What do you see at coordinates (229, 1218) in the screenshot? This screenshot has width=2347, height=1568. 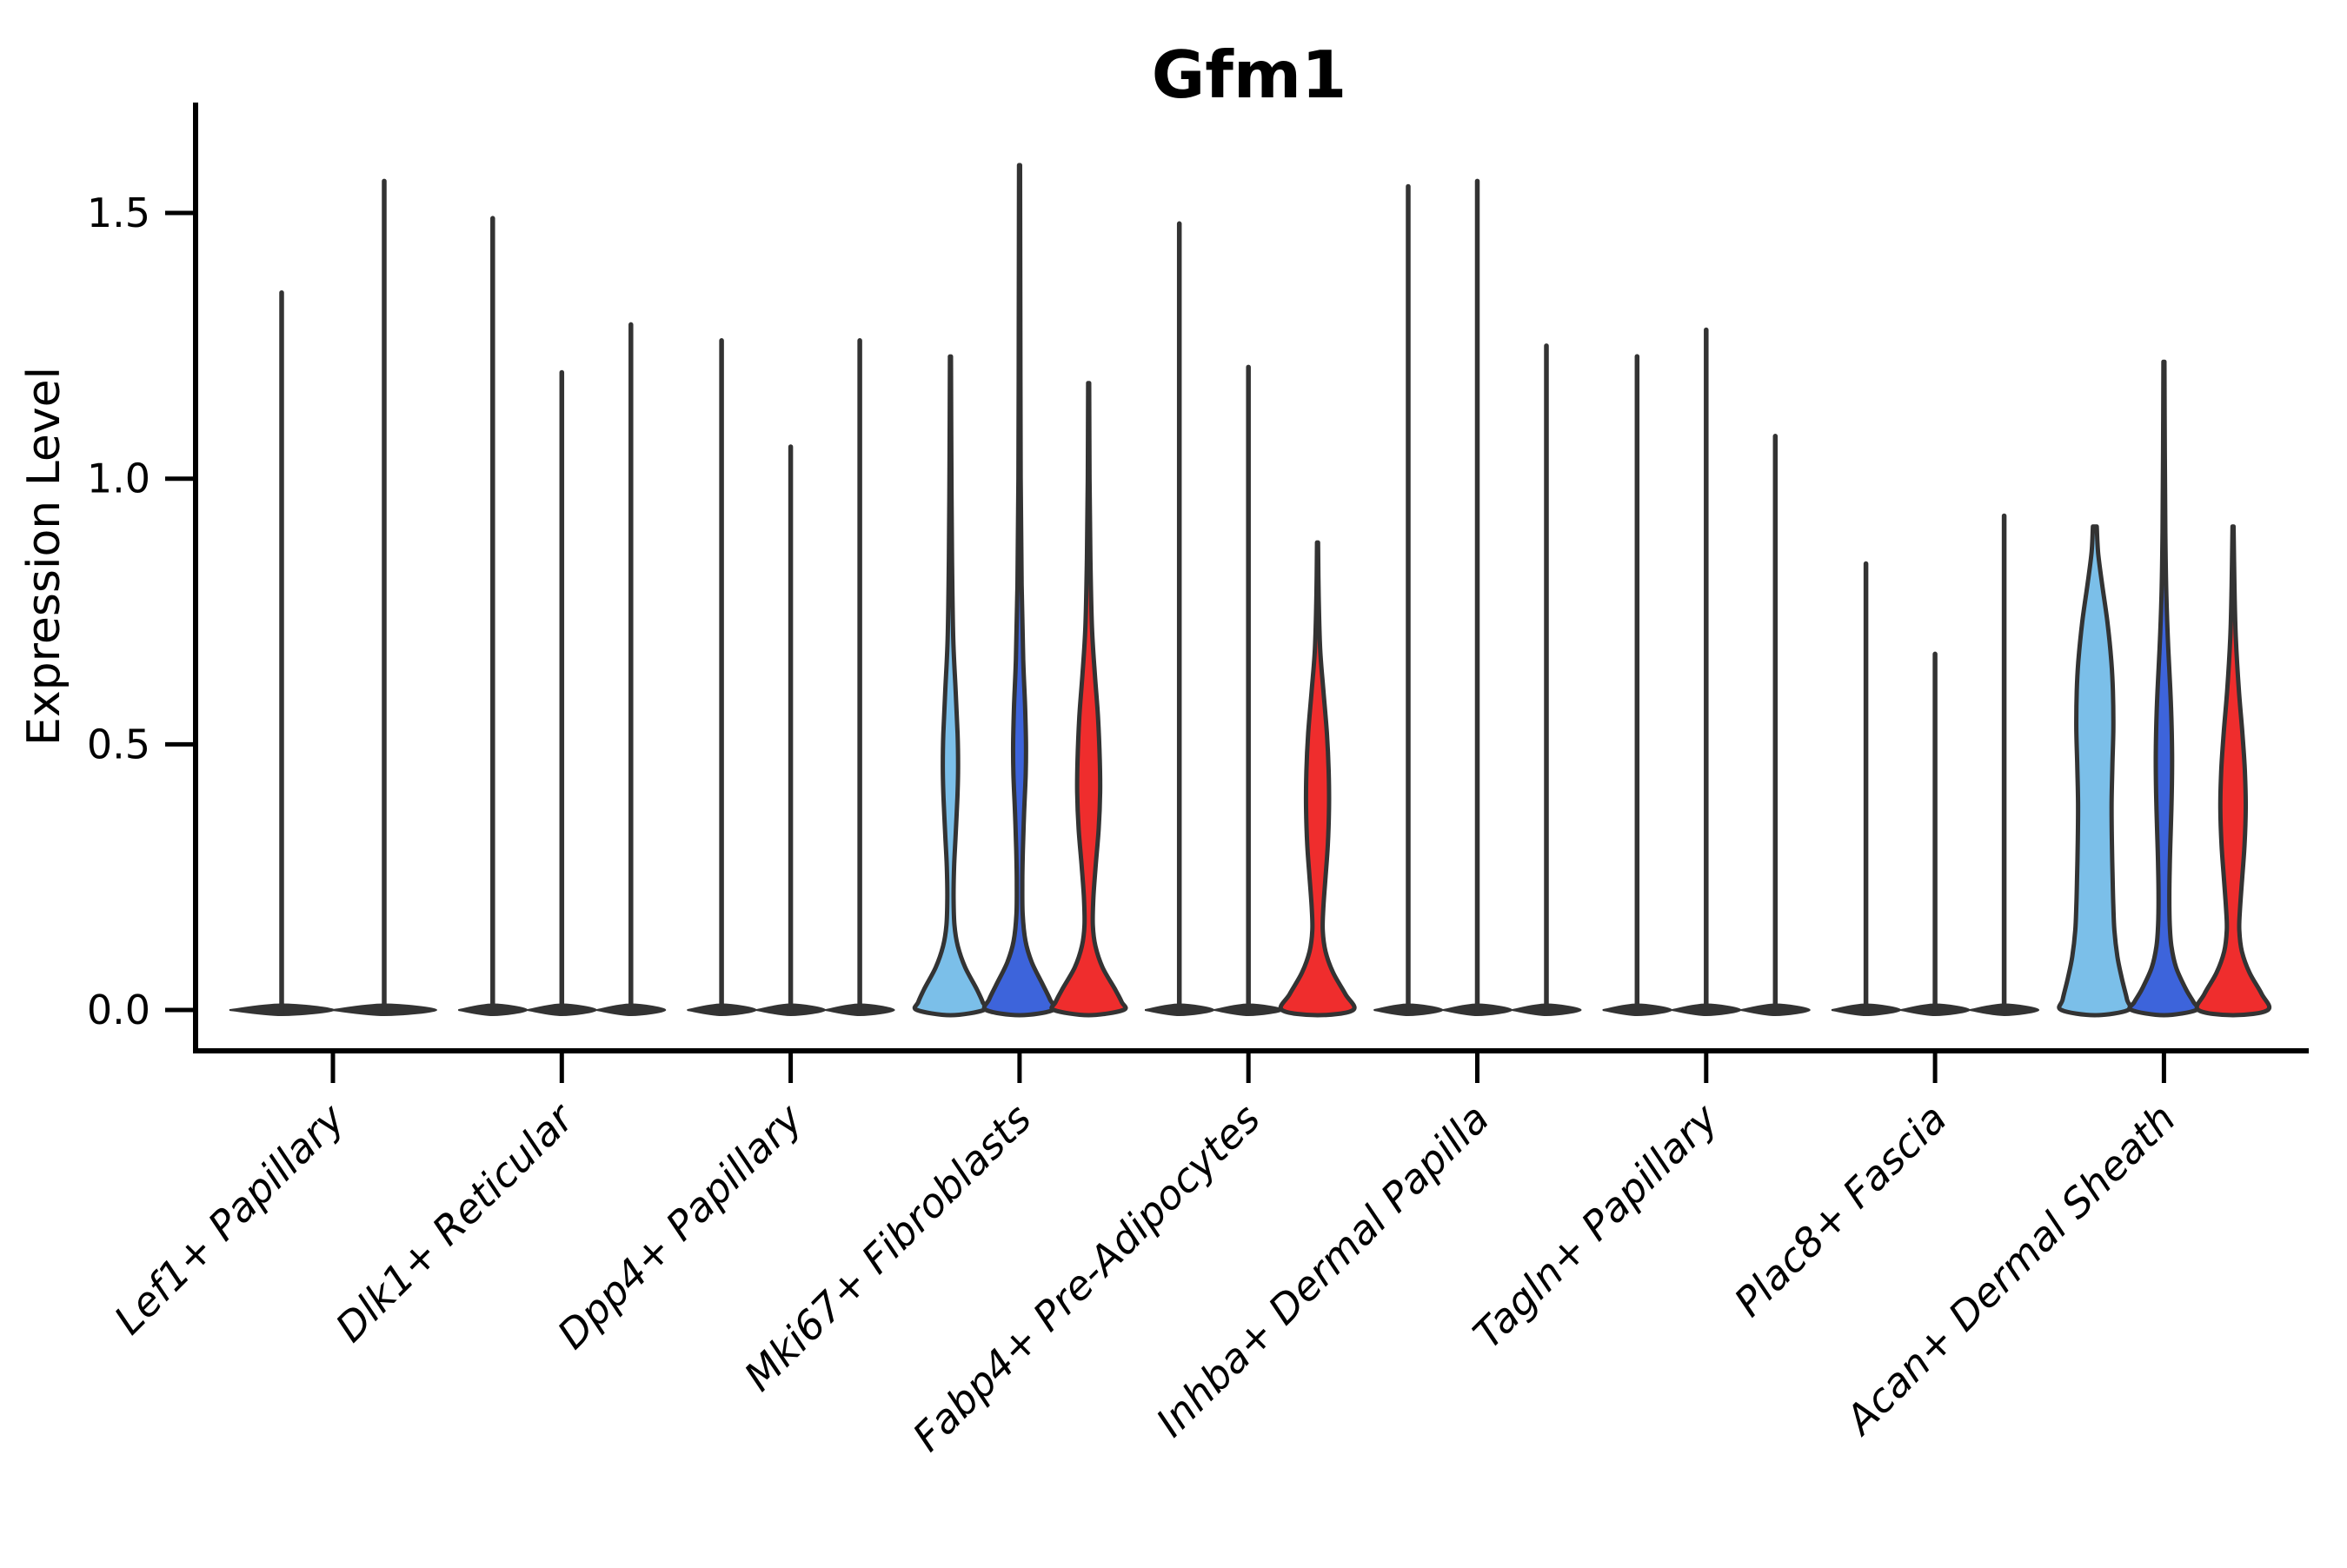 I see `x-tick-label-0: Lef1+ Papillary` at bounding box center [229, 1218].